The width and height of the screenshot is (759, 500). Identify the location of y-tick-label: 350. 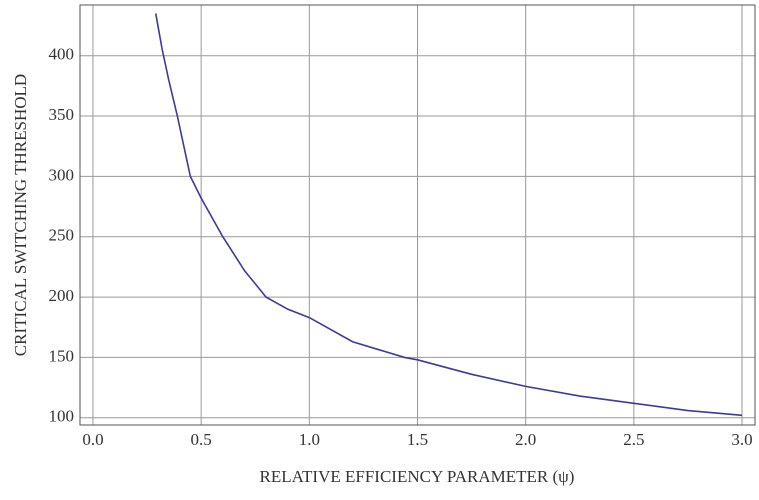
(62, 114).